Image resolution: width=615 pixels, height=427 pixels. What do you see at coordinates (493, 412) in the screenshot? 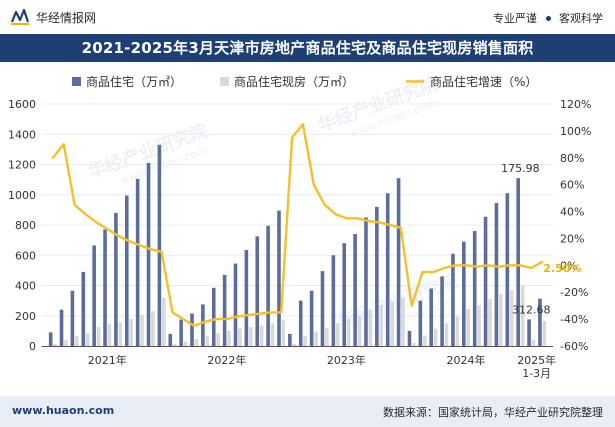
I see `data-source: 数据来源：国家统计局，华经产业研究院整理` at bounding box center [493, 412].